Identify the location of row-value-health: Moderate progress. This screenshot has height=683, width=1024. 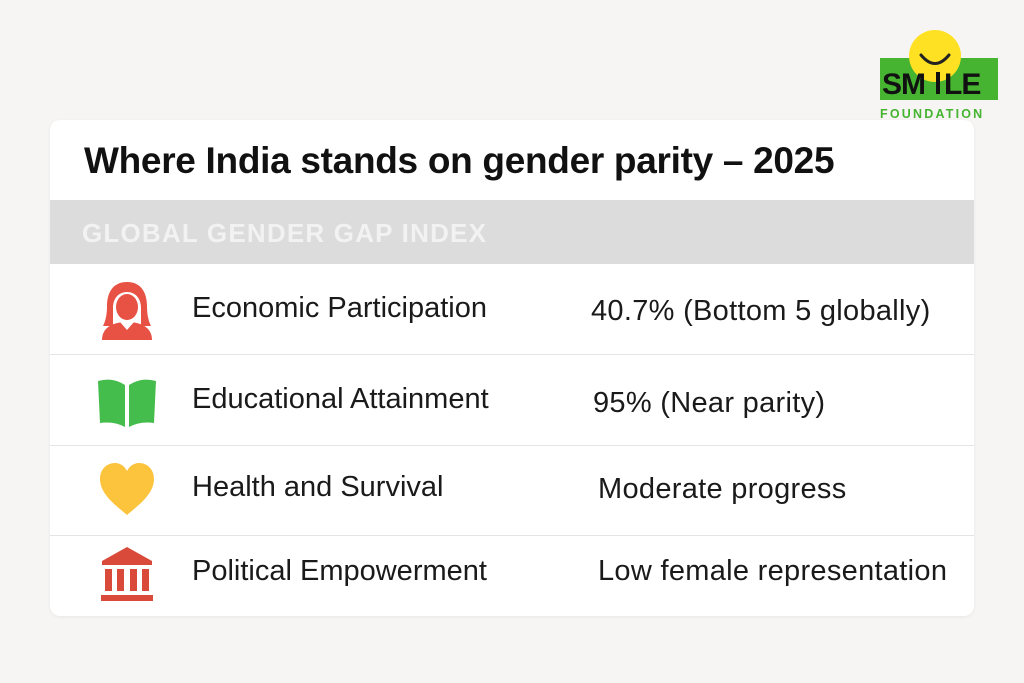
(722, 489).